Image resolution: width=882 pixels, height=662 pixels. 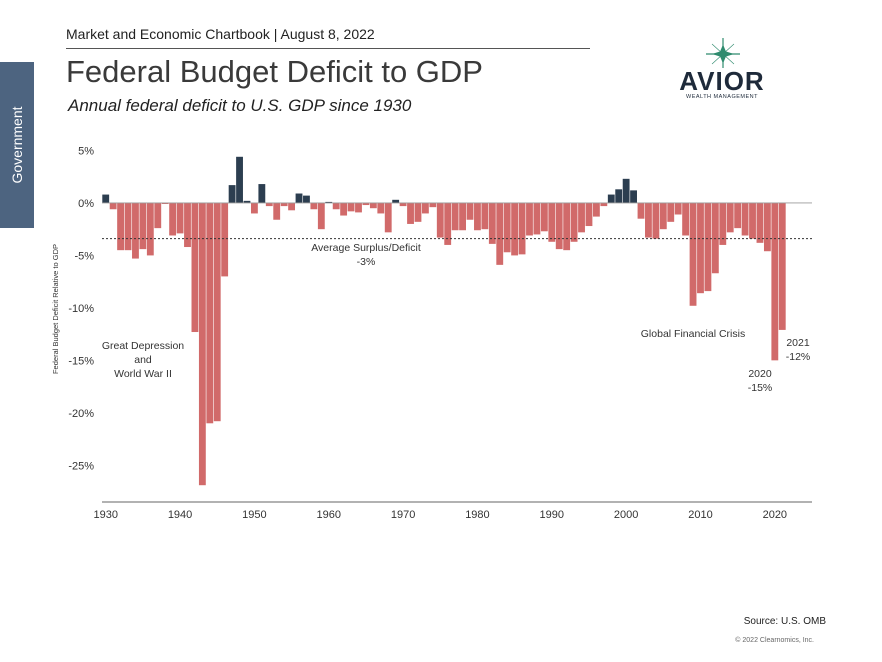 What do you see at coordinates (247, 201) in the screenshot?
I see `bar-1949` at bounding box center [247, 201].